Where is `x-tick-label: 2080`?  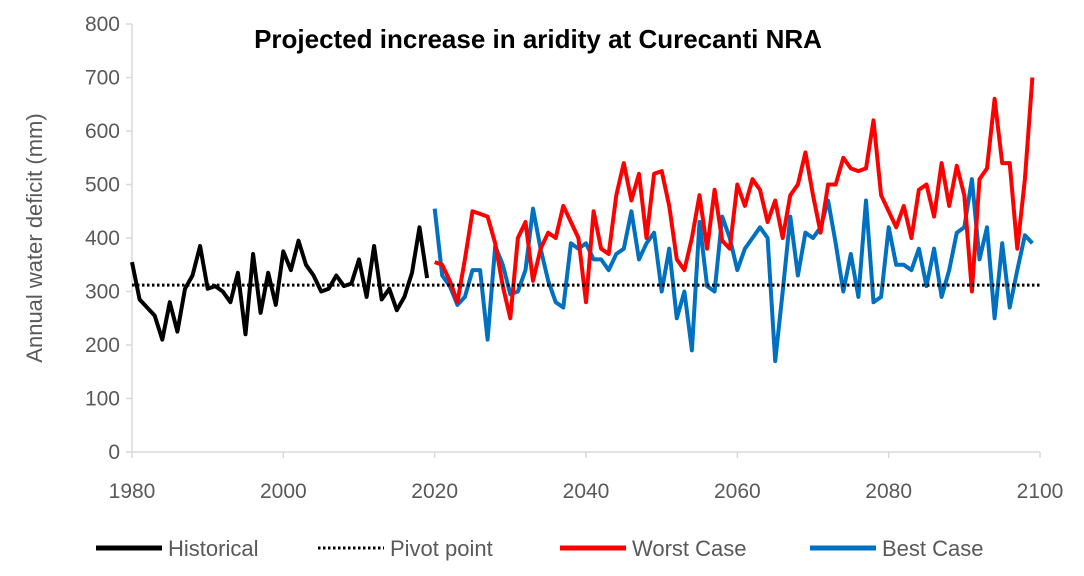 x-tick-label: 2080 is located at coordinates (888, 491).